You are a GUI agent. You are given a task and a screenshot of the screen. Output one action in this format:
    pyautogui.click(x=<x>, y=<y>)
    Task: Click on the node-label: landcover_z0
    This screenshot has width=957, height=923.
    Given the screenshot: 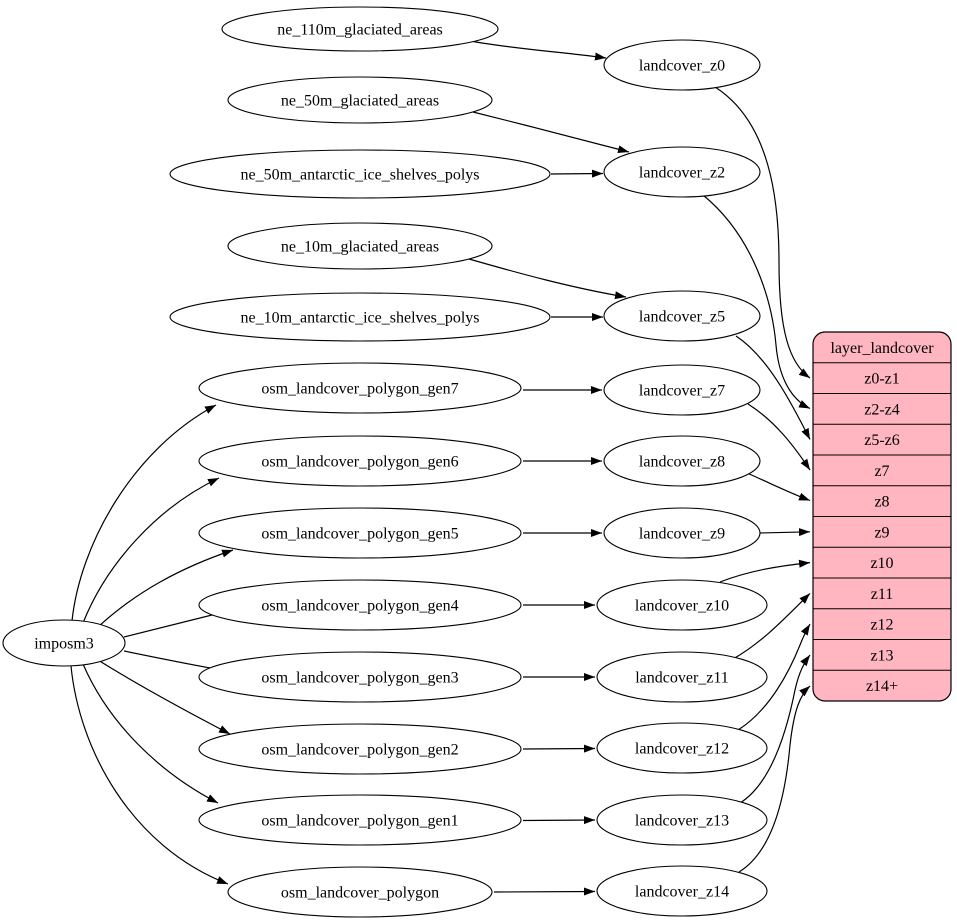 What is the action you would take?
    pyautogui.click(x=682, y=66)
    